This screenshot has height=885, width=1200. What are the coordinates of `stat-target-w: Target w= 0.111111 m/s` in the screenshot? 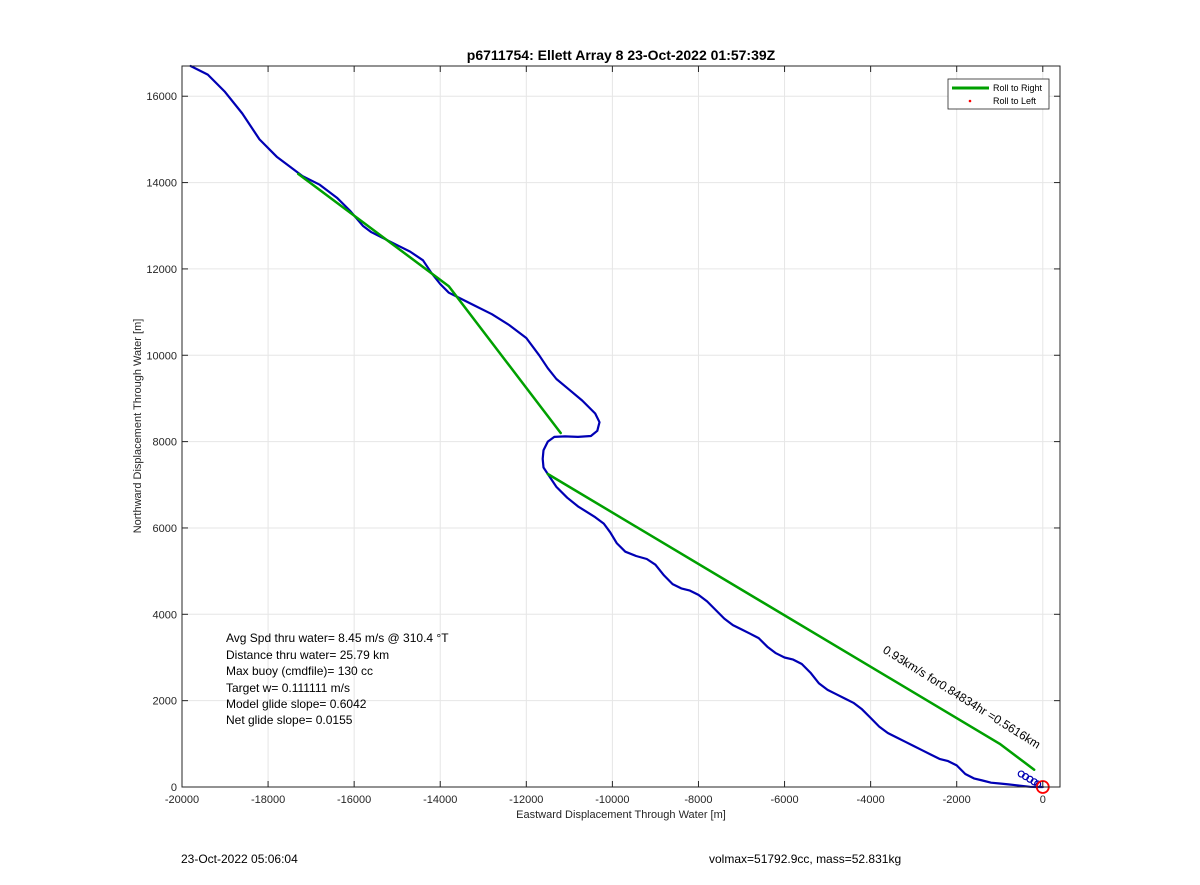 It's located at (288, 688).